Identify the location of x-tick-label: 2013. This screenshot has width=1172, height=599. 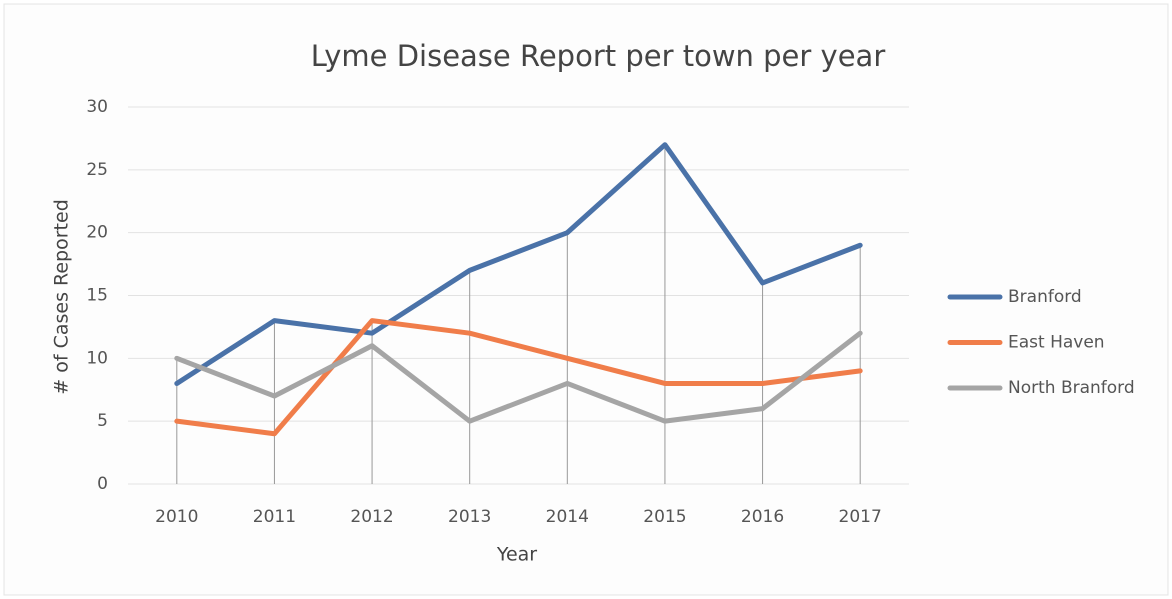
(469, 517).